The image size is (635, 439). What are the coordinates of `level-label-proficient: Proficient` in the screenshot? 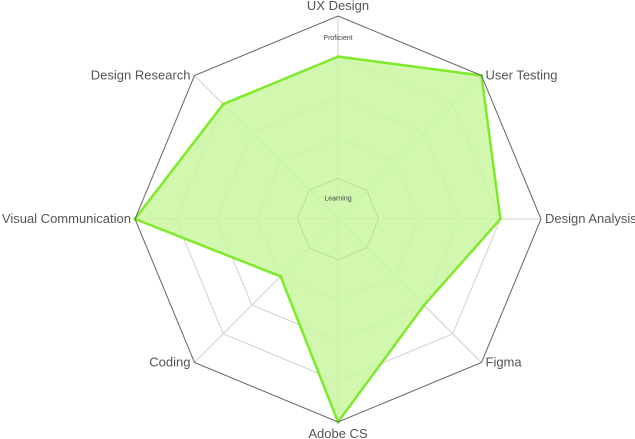 It's located at (337, 38).